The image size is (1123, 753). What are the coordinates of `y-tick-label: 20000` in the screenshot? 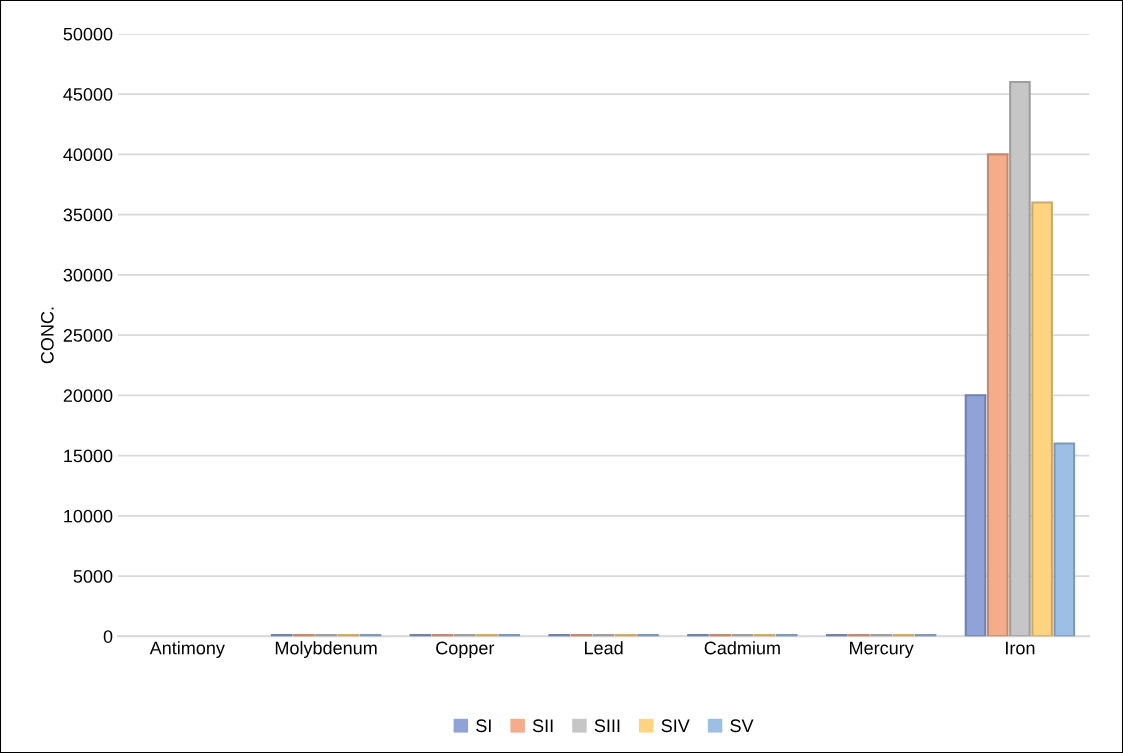 It's located at (88, 396).